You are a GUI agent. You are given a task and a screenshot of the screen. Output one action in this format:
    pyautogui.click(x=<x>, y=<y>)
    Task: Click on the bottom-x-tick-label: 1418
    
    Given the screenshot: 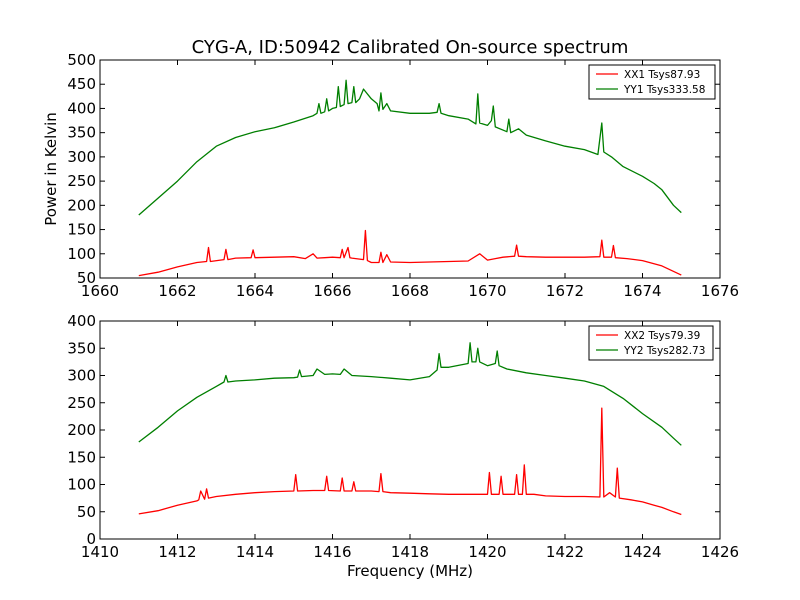 What is the action you would take?
    pyautogui.click(x=410, y=552)
    